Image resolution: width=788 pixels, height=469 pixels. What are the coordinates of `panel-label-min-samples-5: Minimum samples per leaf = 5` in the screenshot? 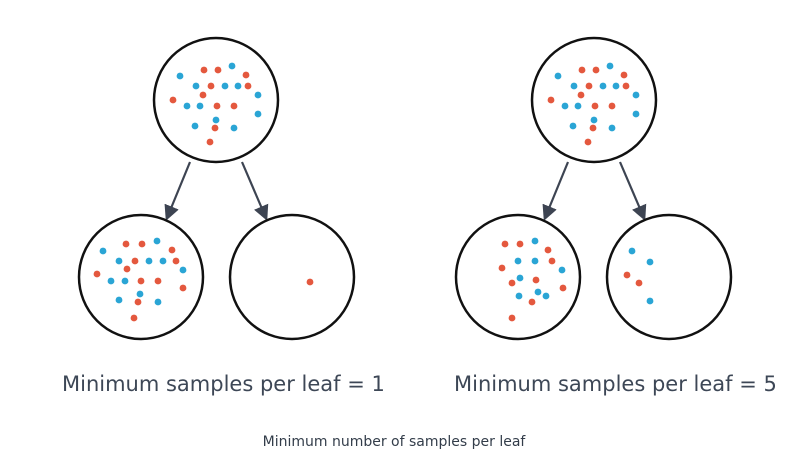 It's located at (615, 384).